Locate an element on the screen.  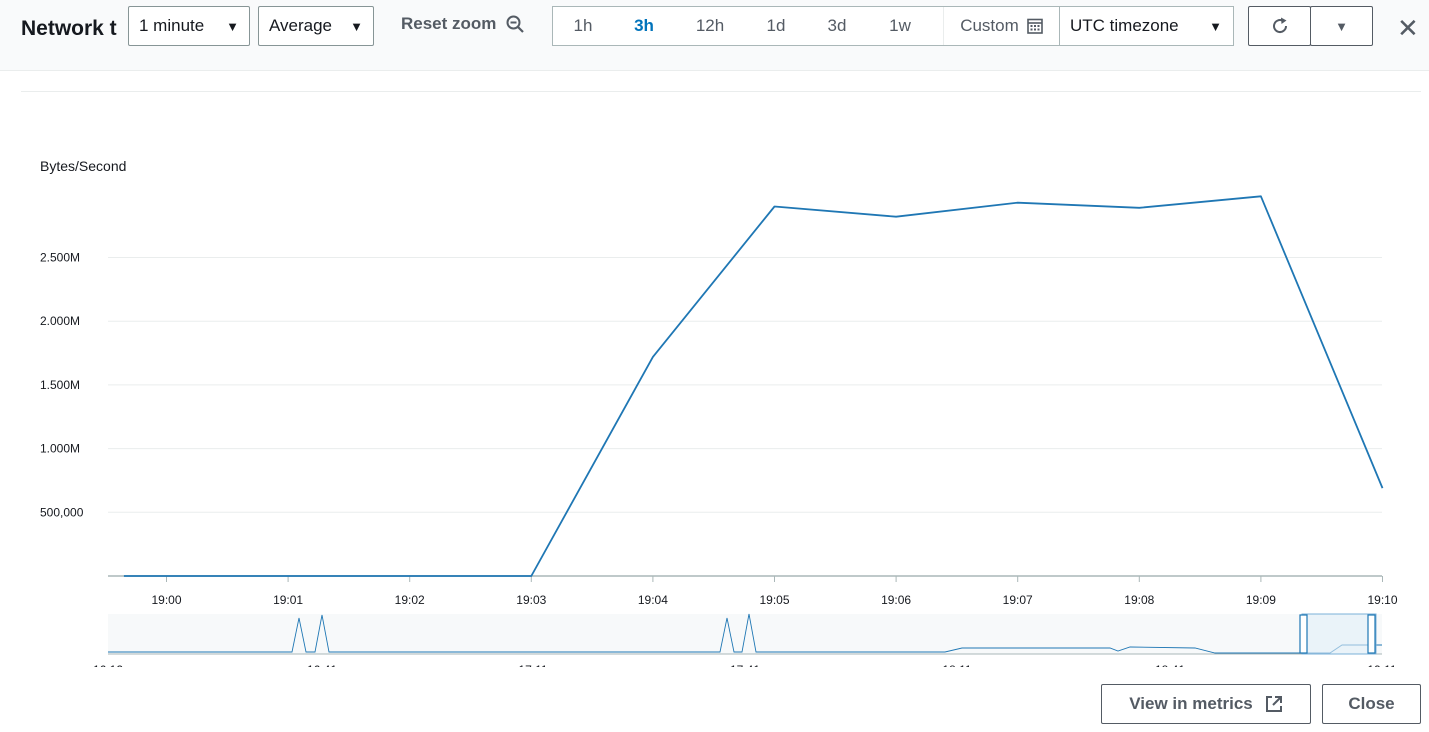
x-tick-label: 19:01 is located at coordinates (288, 600).